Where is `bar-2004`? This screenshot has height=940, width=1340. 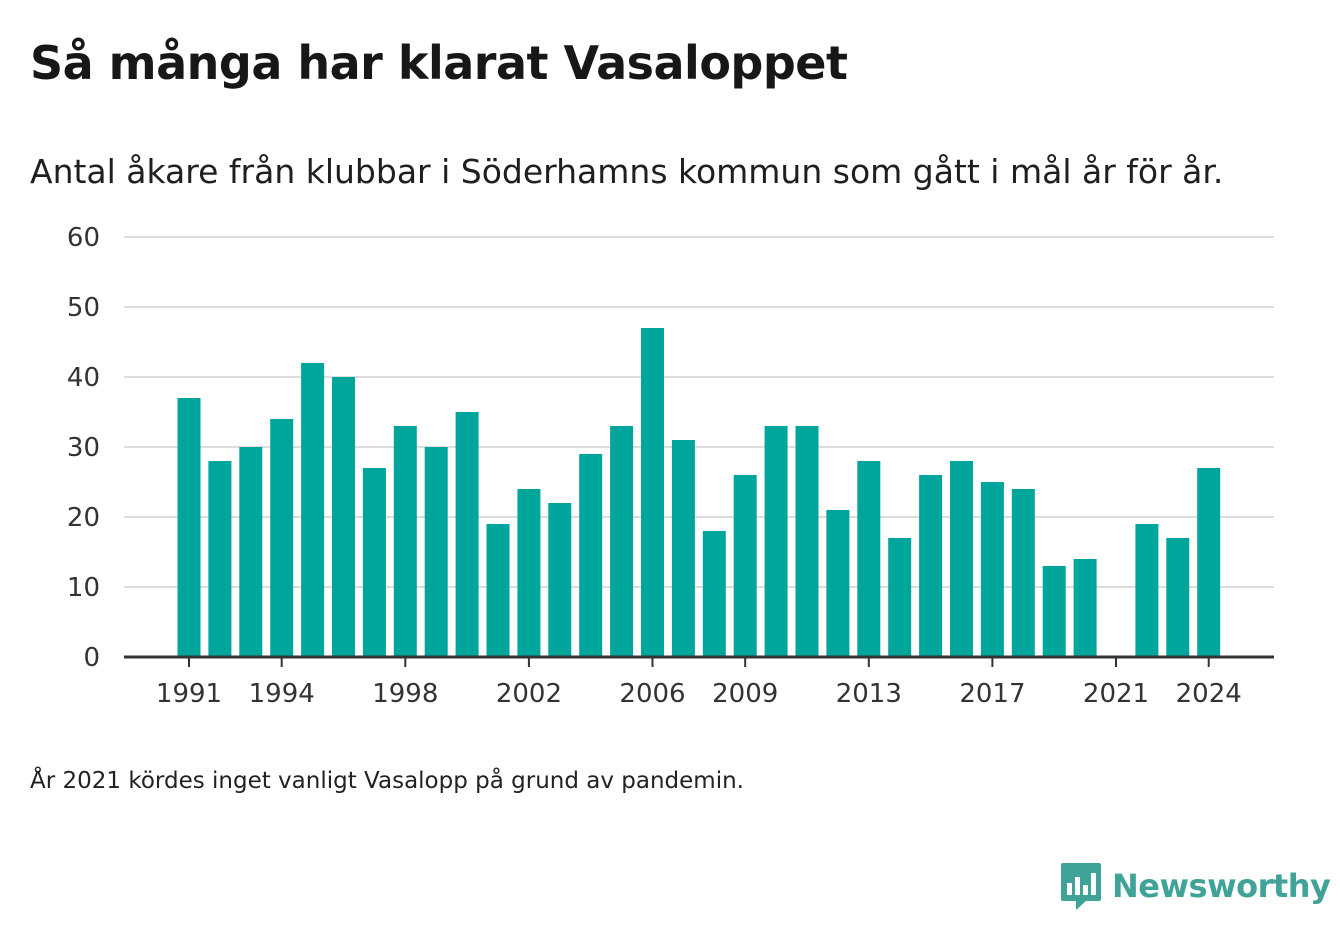 bar-2004 is located at coordinates (591, 555).